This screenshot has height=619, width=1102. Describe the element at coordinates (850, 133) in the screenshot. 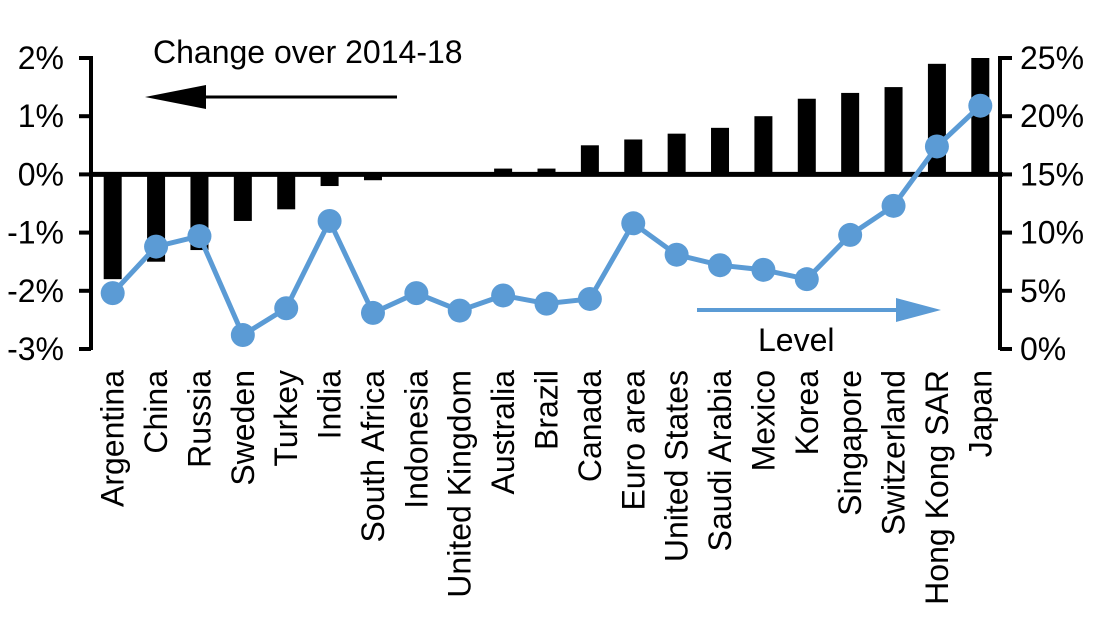

I see `bar-singapore` at that location.